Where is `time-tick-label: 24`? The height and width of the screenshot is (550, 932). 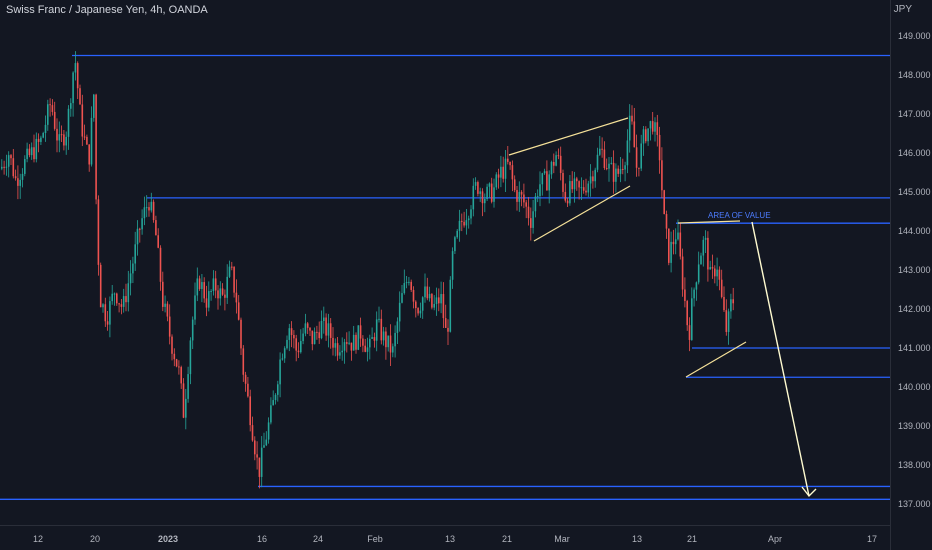 time-tick-label: 24 is located at coordinates (318, 539).